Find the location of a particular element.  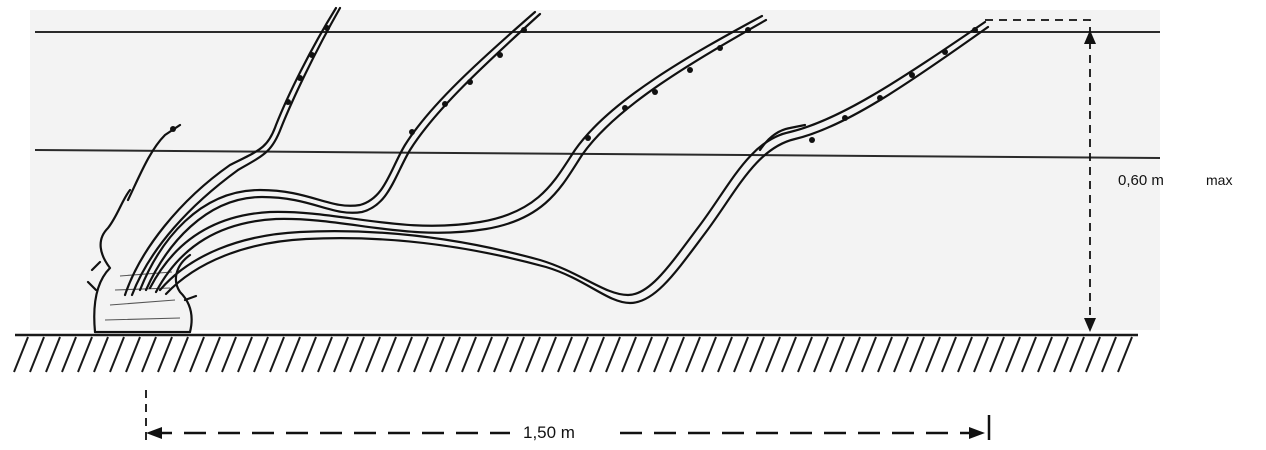

length-dimension: 1,50 m is located at coordinates (568, 416).